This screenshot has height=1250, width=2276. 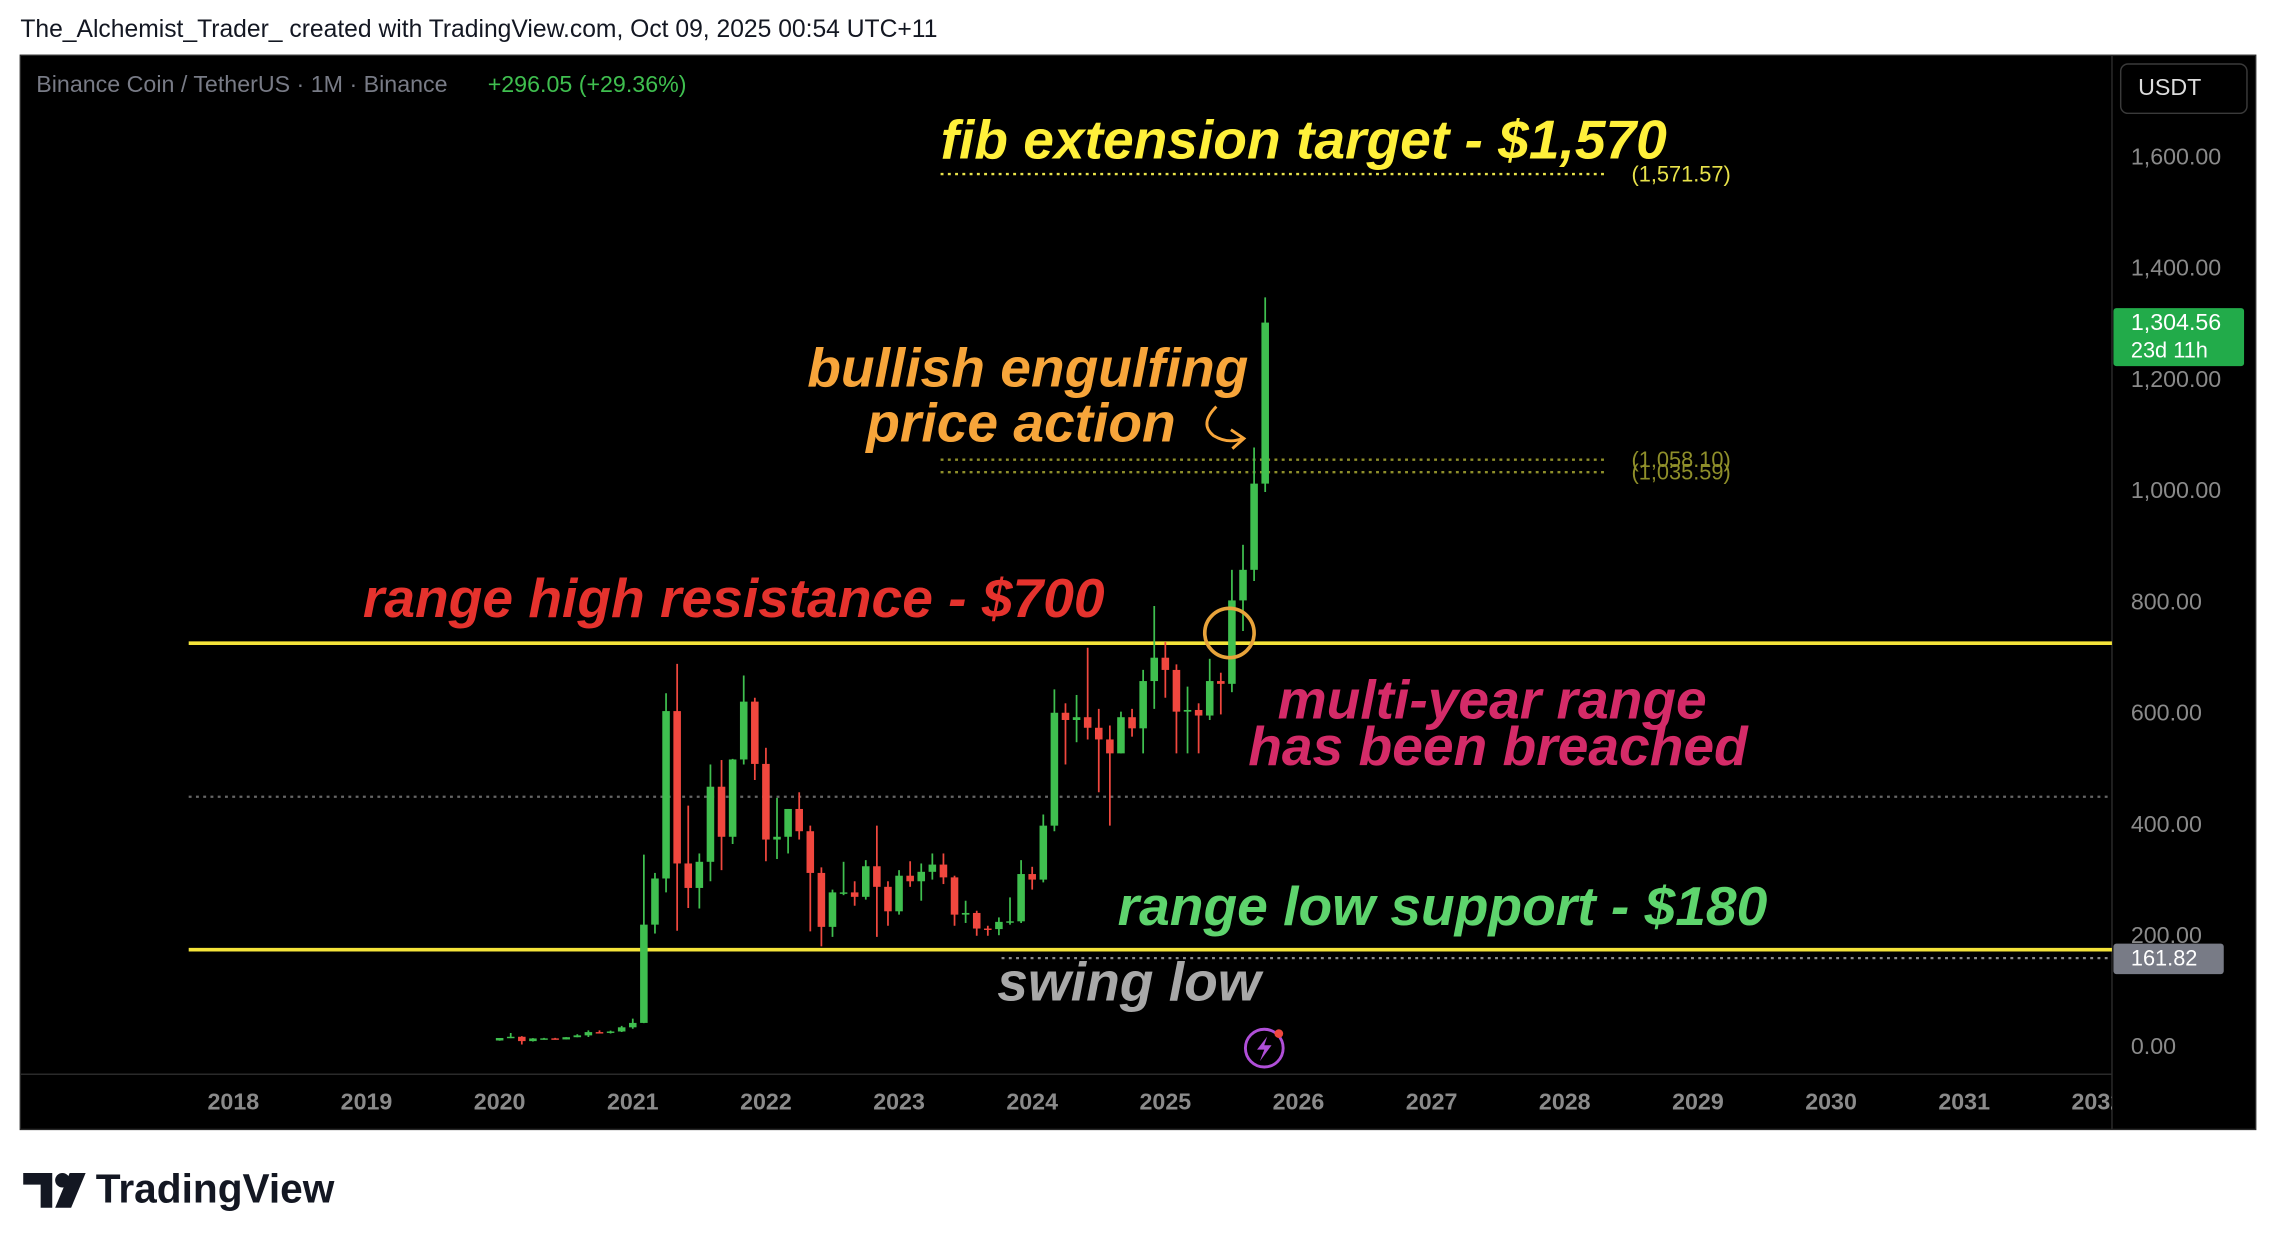 What do you see at coordinates (241, 84) in the screenshot?
I see `symbol-title: Binance Coin / TetherUS · 1M · Binance` at bounding box center [241, 84].